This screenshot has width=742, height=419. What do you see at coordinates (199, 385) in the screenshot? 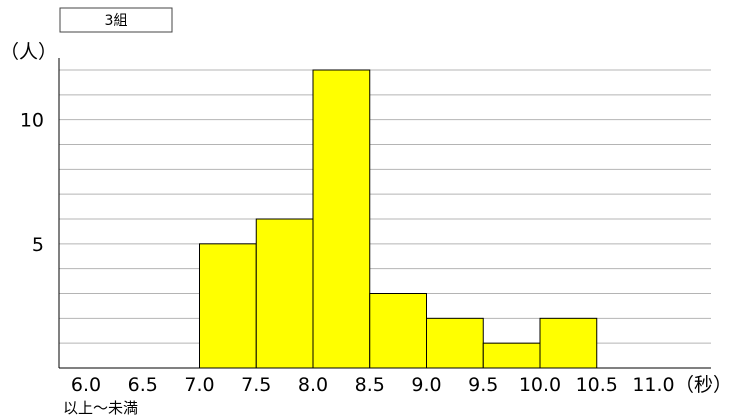
I see `x-tick-label: 7.0` at bounding box center [199, 385].